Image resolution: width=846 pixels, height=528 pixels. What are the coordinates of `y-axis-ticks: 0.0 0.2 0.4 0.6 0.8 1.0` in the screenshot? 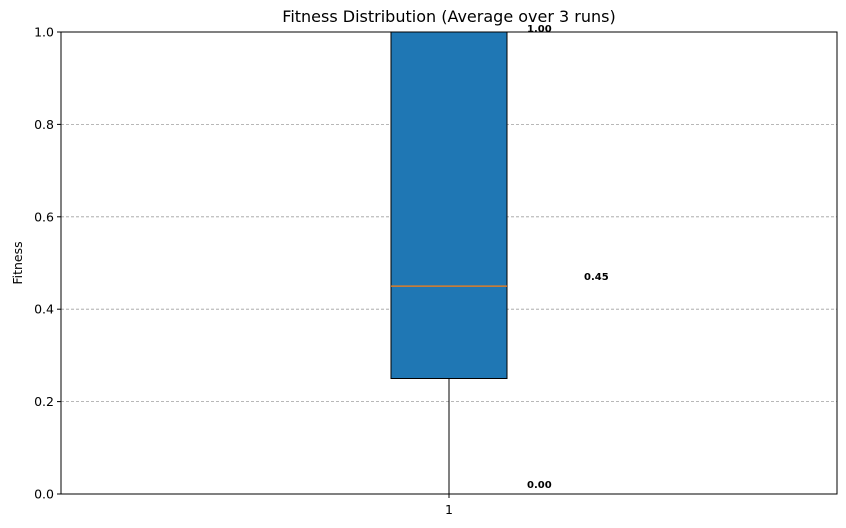 It's located at (47, 263).